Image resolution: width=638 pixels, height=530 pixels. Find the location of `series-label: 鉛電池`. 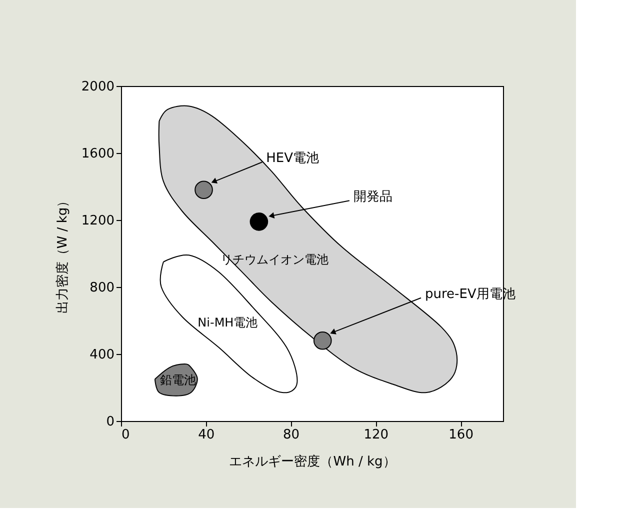

series-label: 鉛電池 is located at coordinates (178, 379).